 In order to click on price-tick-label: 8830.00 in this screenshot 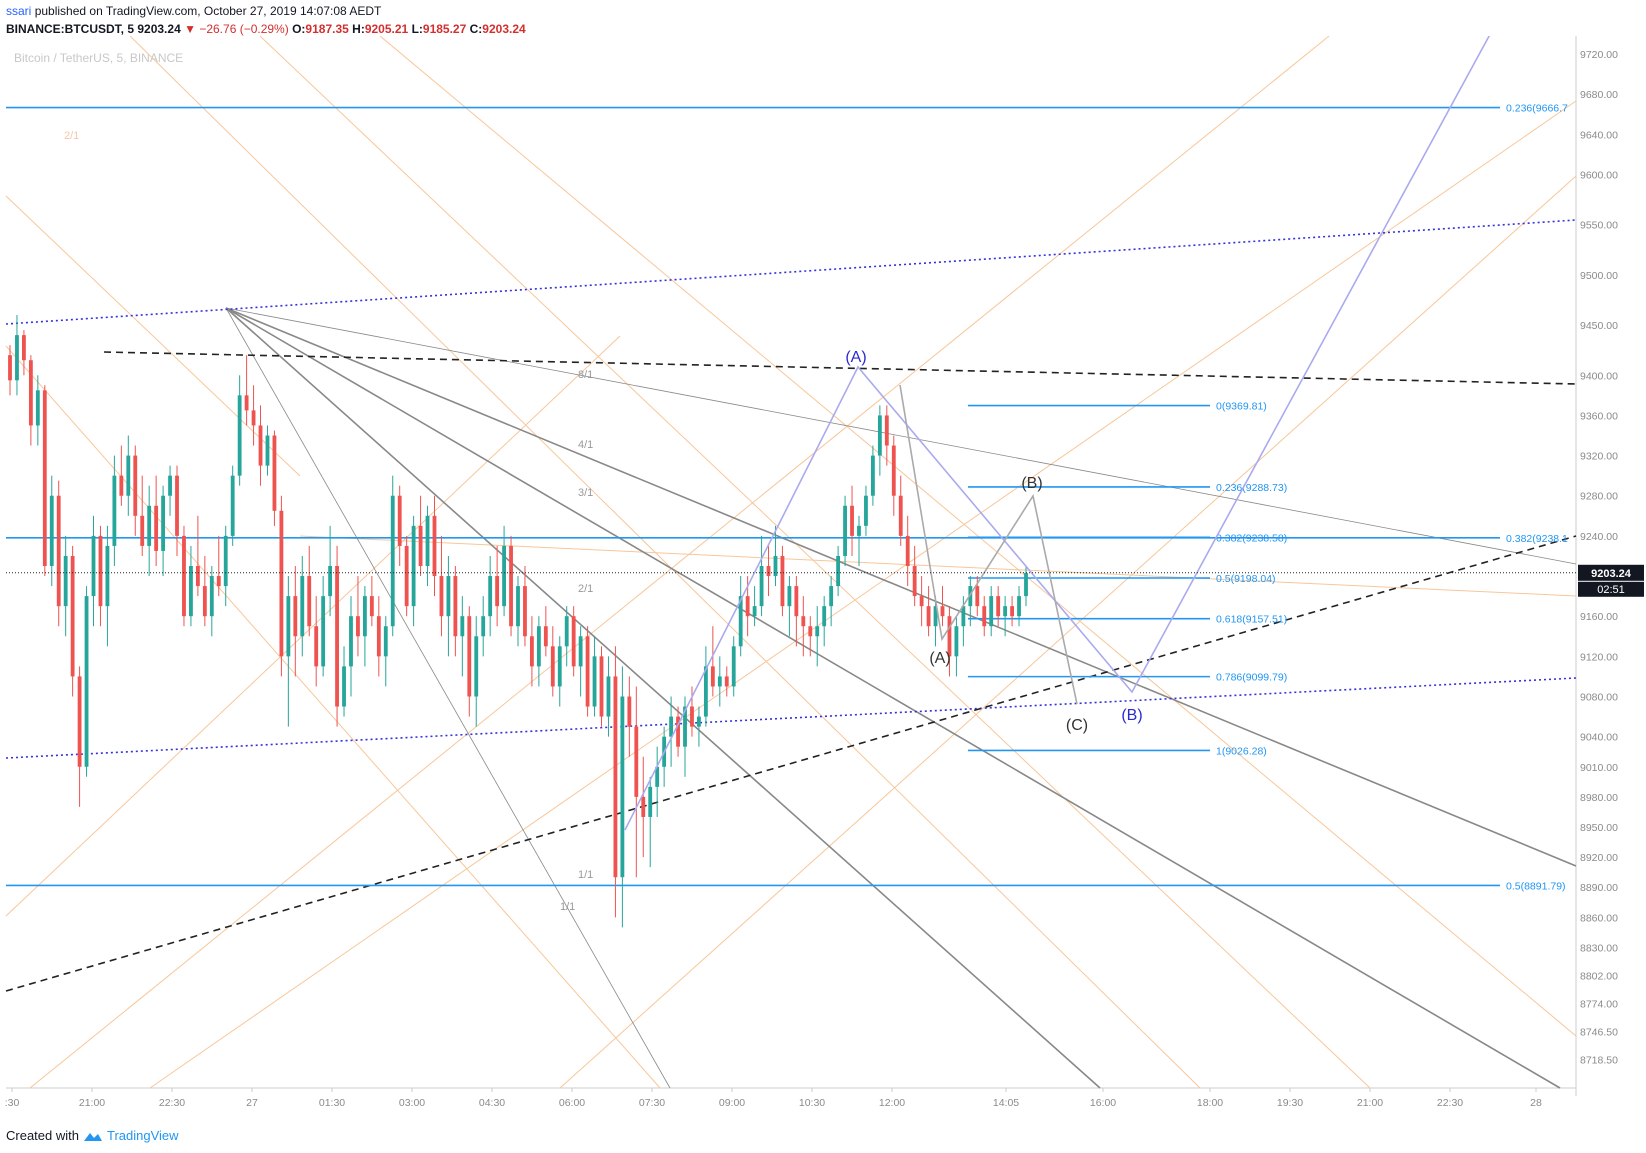, I will do `click(1599, 948)`.